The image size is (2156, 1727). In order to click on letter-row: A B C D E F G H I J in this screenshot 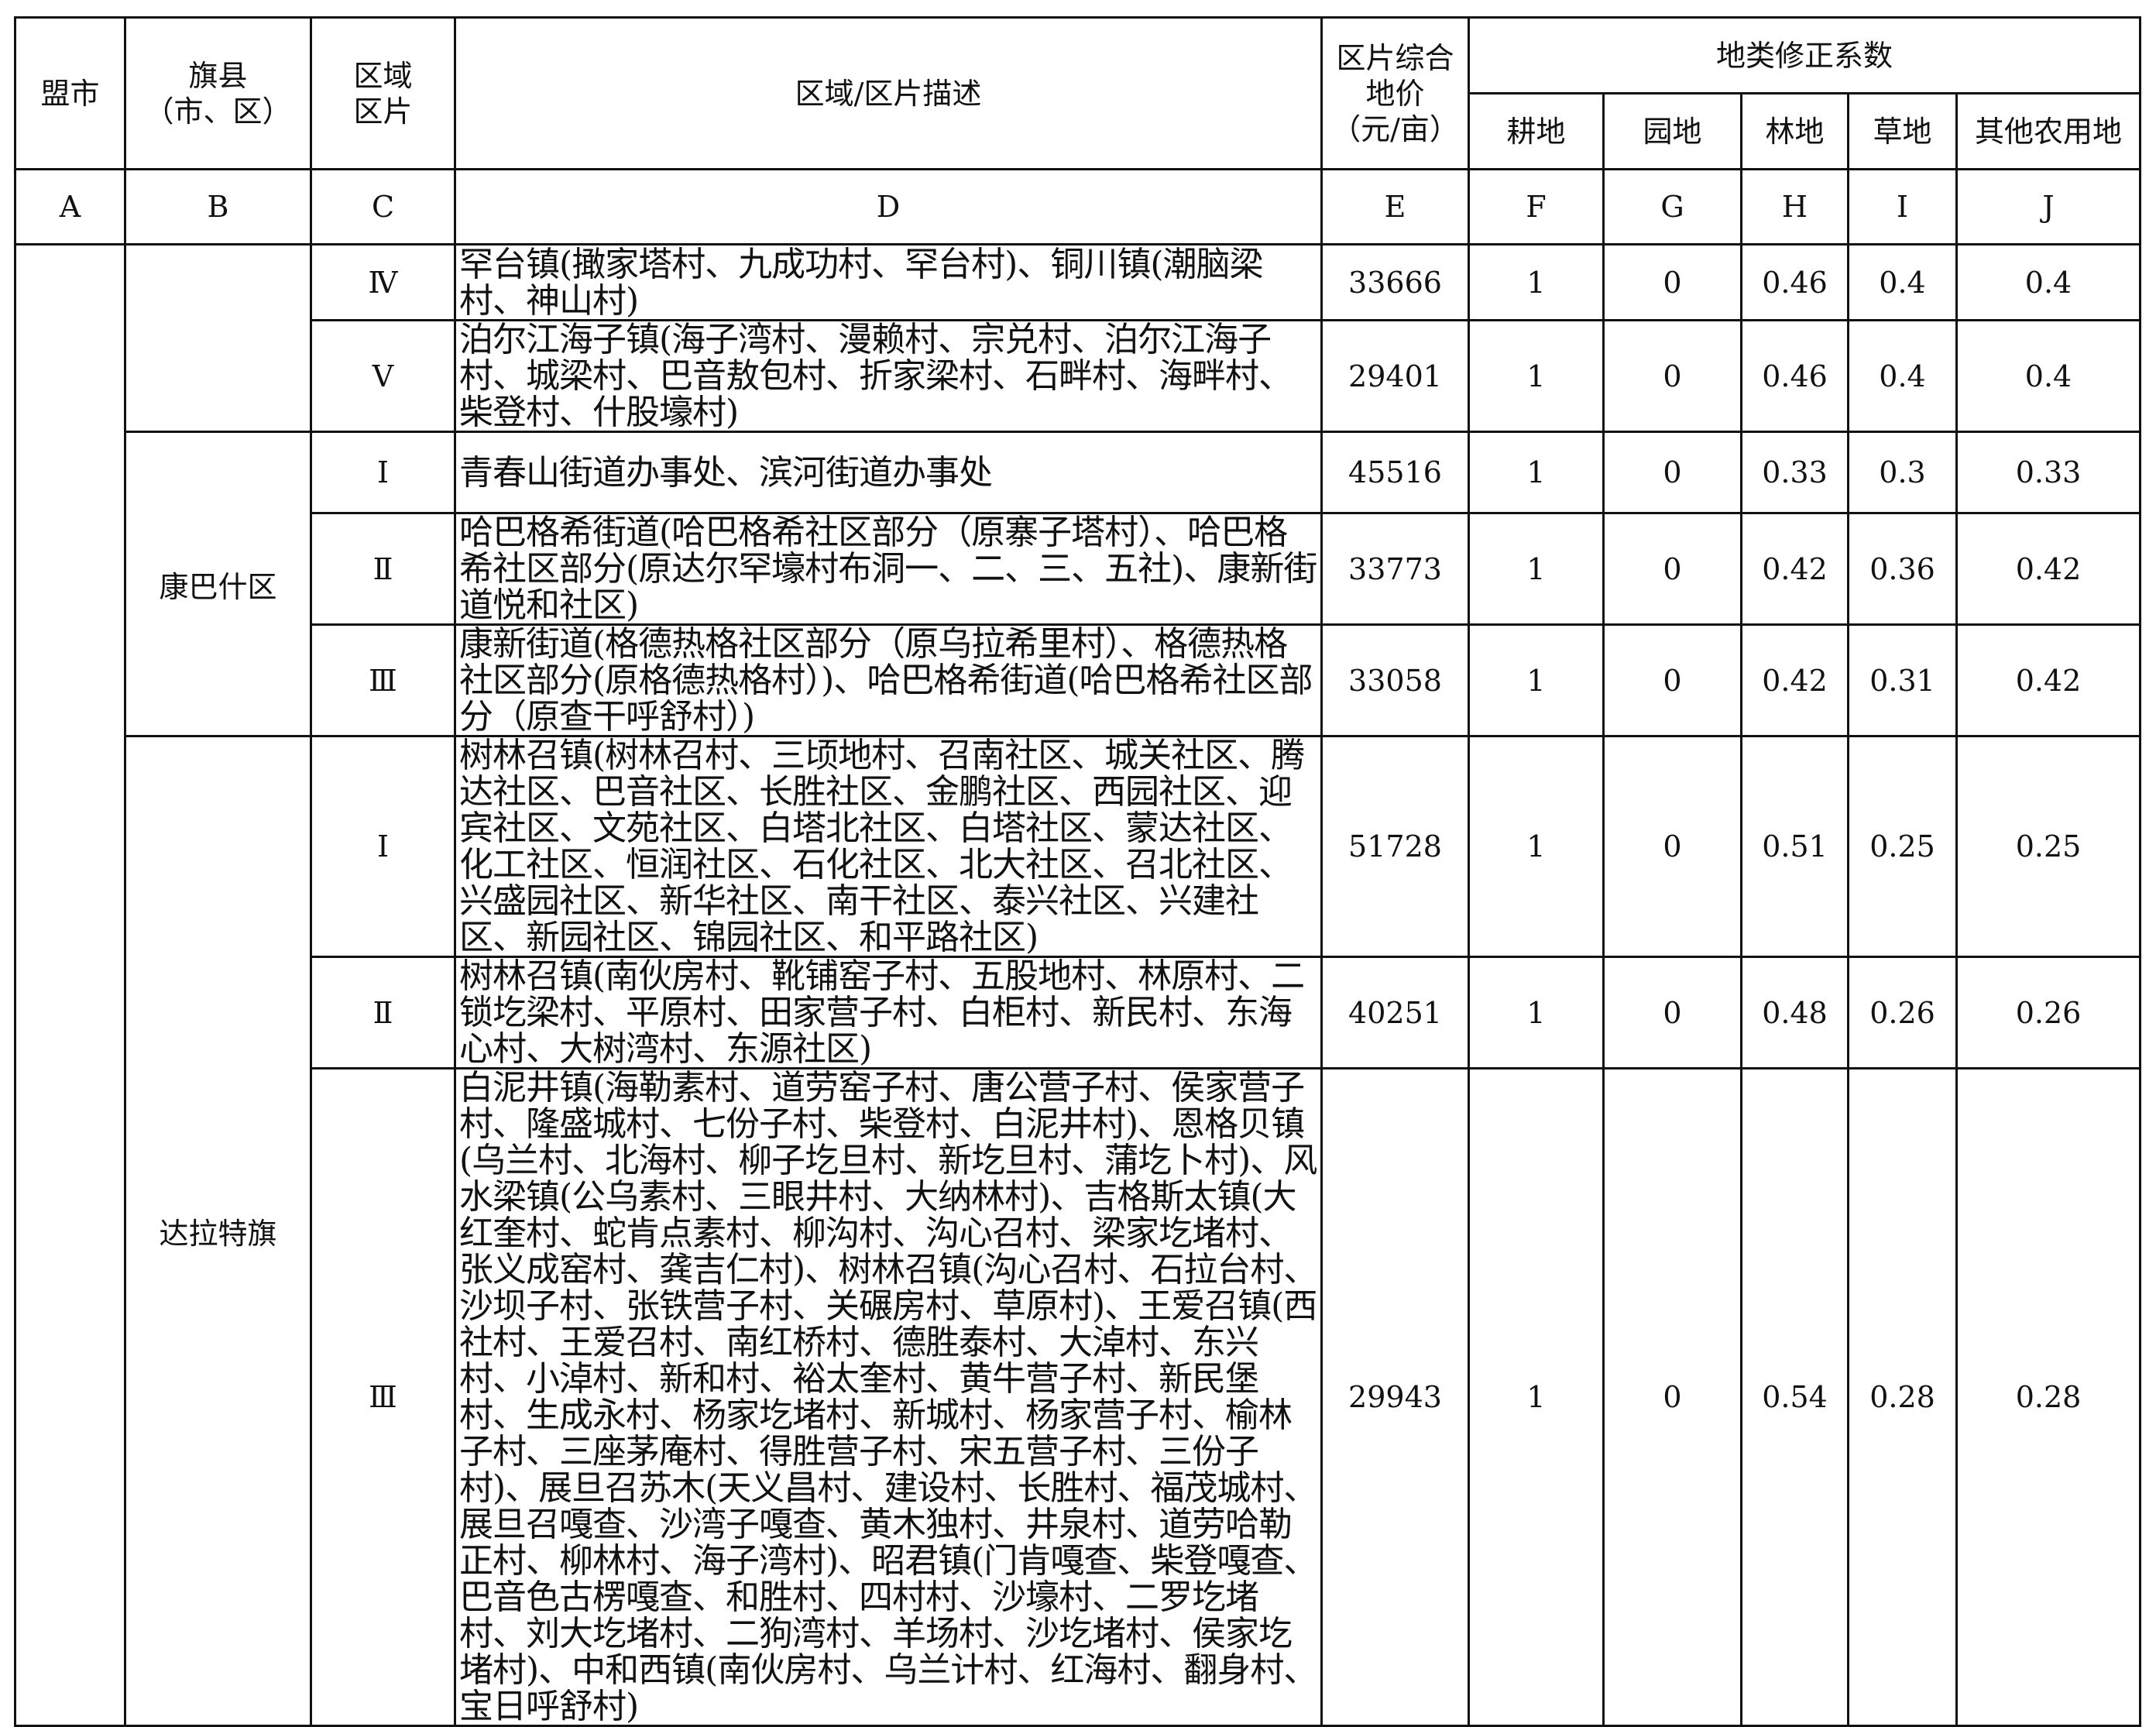, I will do `click(1078, 206)`.